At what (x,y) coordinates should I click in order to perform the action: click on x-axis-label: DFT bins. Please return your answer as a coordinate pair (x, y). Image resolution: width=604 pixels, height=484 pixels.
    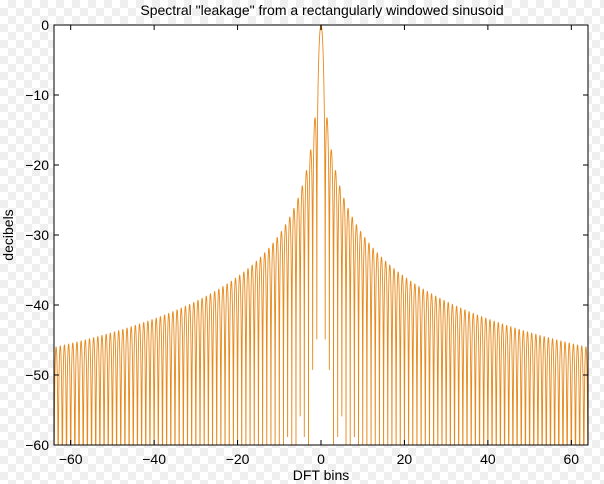
    Looking at the image, I should click on (321, 475).